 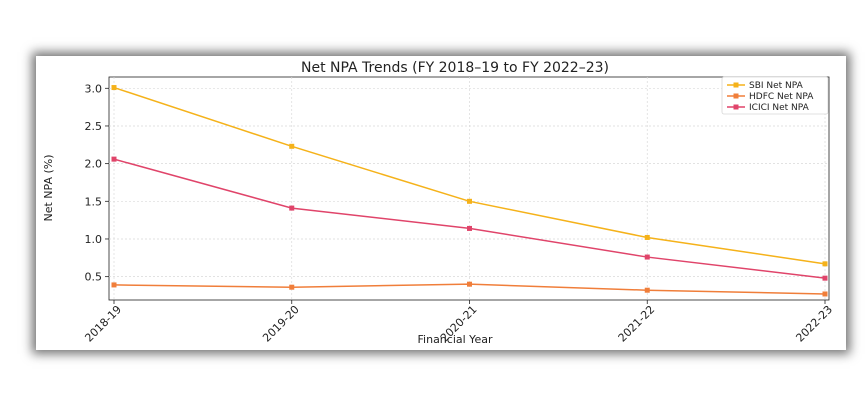 I want to click on legend-box, so click(x=775, y=95).